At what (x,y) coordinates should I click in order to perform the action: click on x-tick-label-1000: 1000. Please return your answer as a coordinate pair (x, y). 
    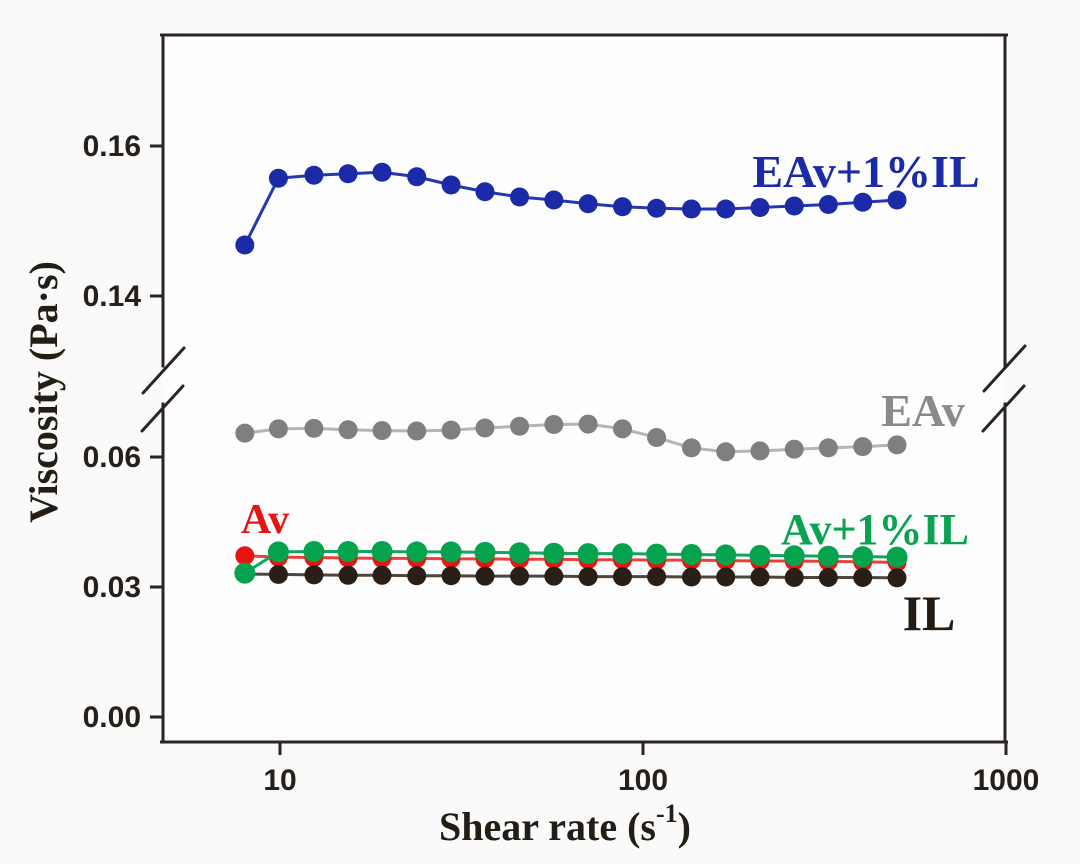
    Looking at the image, I should click on (1006, 780).